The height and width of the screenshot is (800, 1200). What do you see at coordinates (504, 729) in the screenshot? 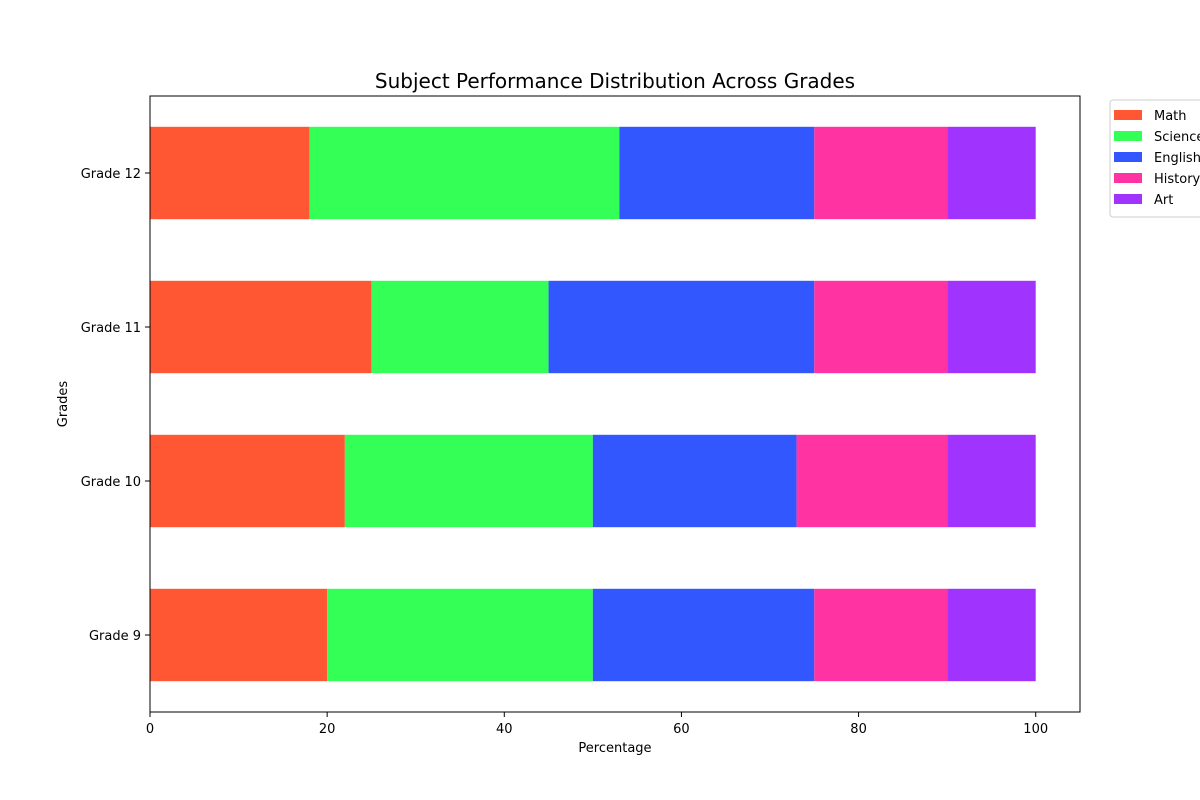
I see `x-tick-label: 40` at bounding box center [504, 729].